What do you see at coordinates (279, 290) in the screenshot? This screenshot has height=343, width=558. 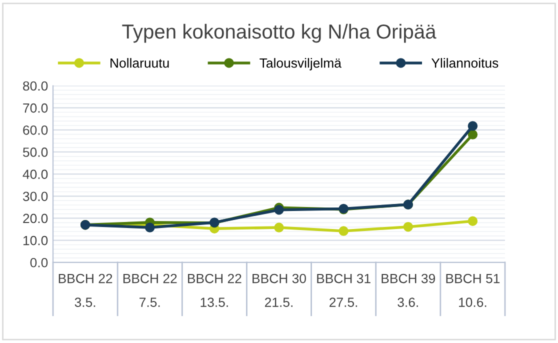 I see `x-tick-label: BBCH 30 21.5.` at bounding box center [279, 290].